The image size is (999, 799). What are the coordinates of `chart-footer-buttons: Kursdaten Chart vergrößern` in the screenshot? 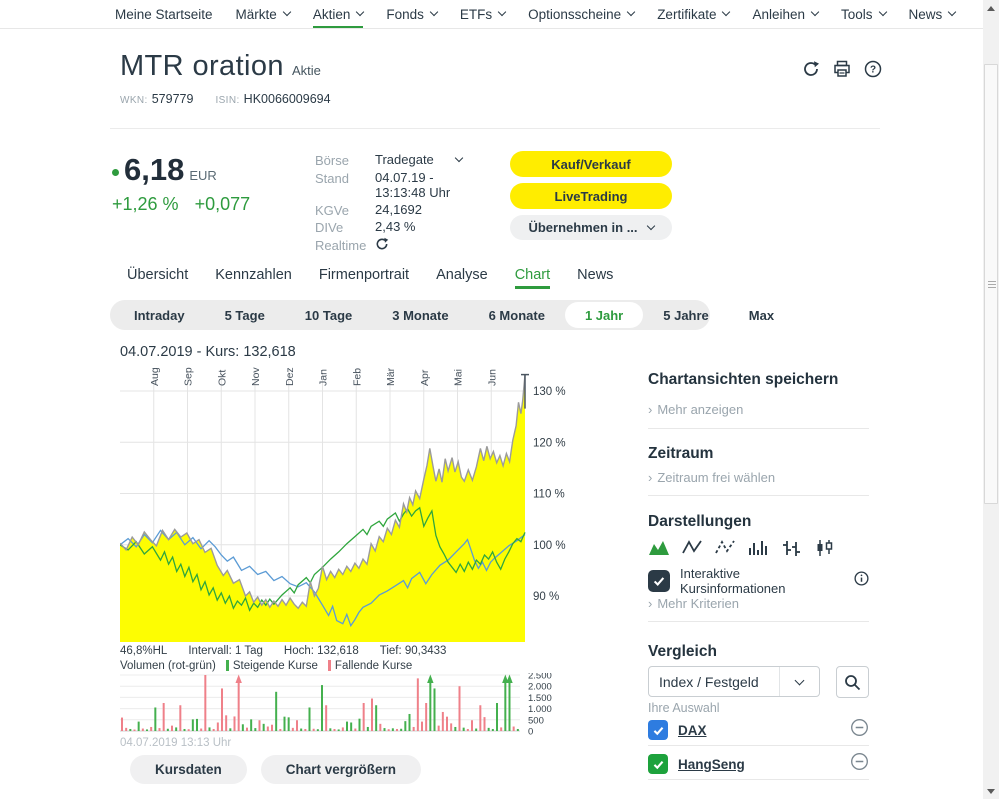 It's located at (276, 769).